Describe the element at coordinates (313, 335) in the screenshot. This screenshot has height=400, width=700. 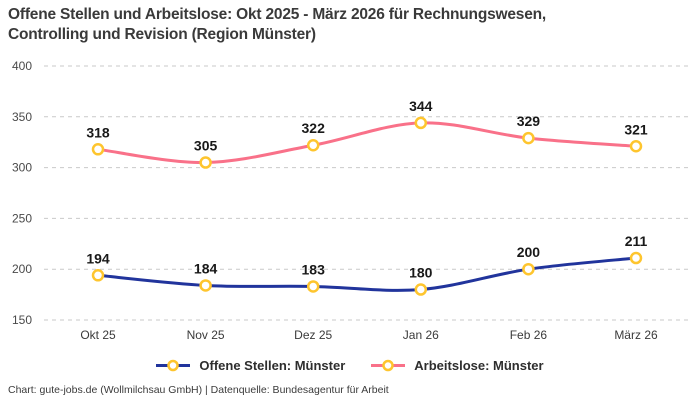
I see `x-axis-tick-label: Dez 25` at that location.